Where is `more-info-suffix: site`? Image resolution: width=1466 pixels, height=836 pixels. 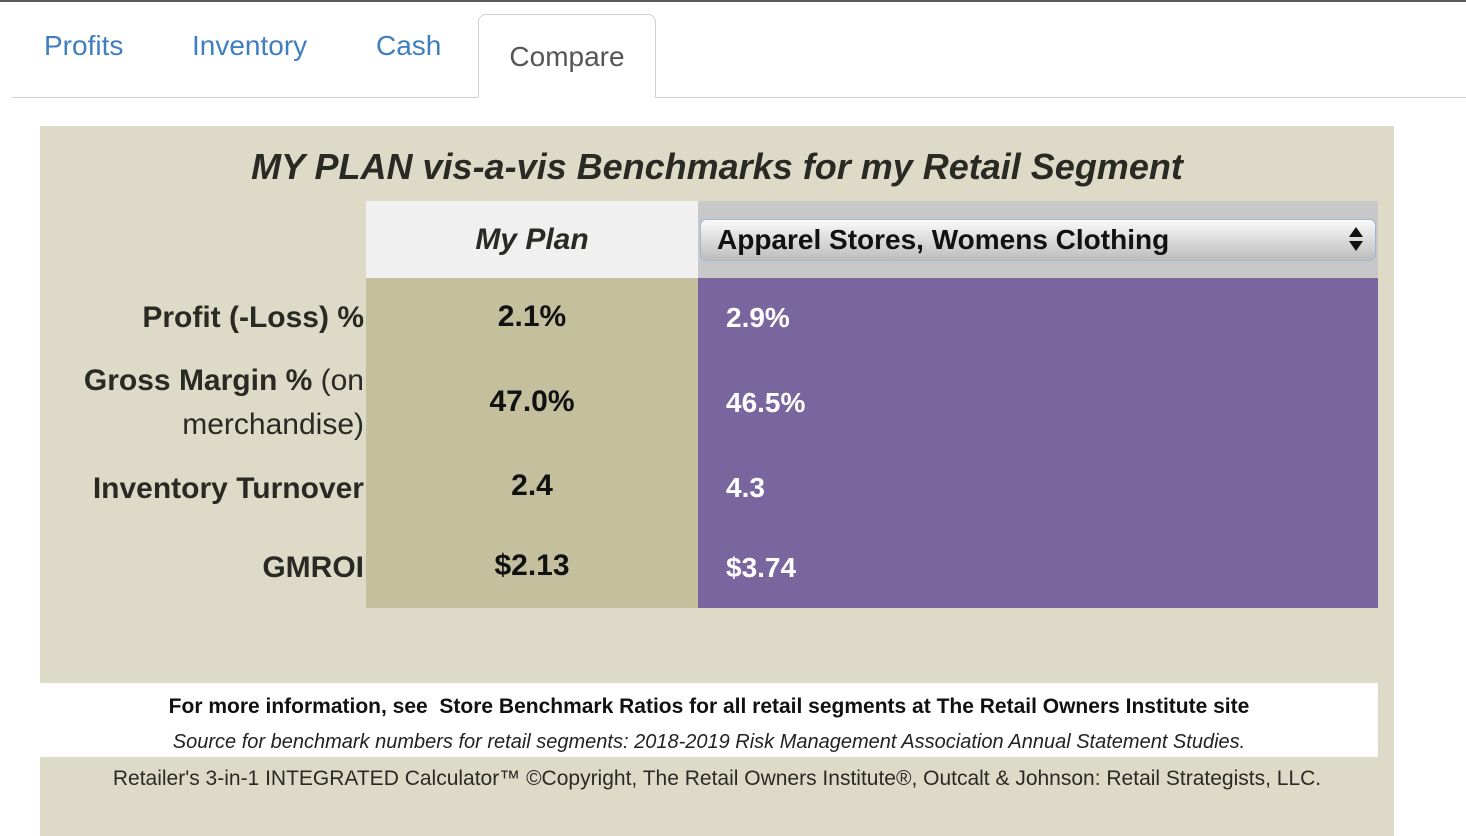
more-info-suffix: site is located at coordinates (1228, 706).